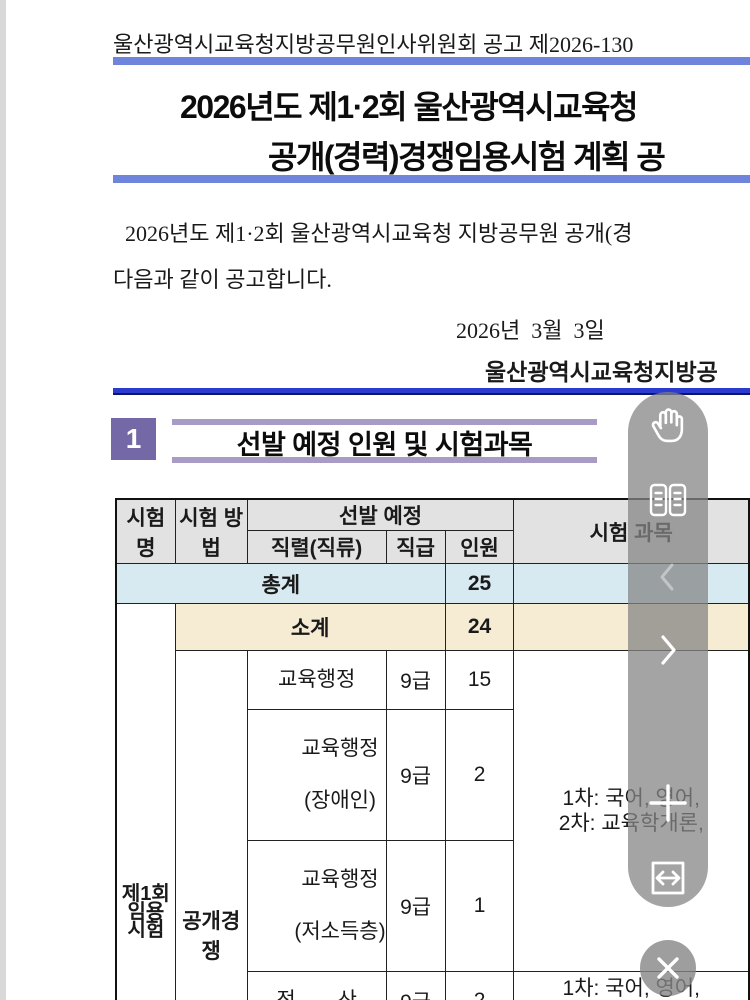 The height and width of the screenshot is (1000, 750). I want to click on table-row: 교육행정 (장애인) 9급 2, so click(432, 775).